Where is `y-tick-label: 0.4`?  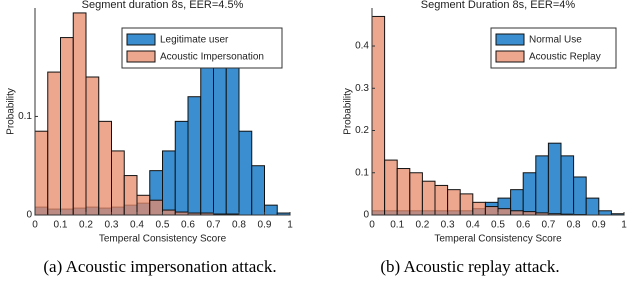 y-tick-label: 0.4 is located at coordinates (362, 46).